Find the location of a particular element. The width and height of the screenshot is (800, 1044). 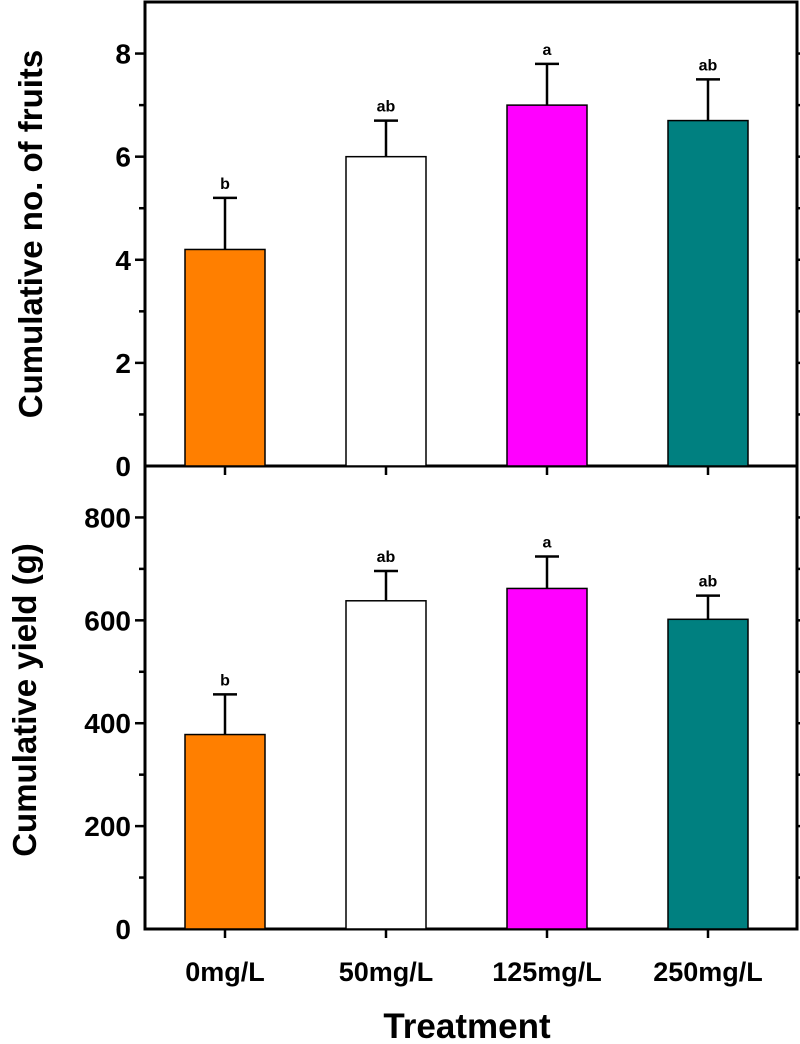

top-y-tick-label: 4 is located at coordinates (123, 260).